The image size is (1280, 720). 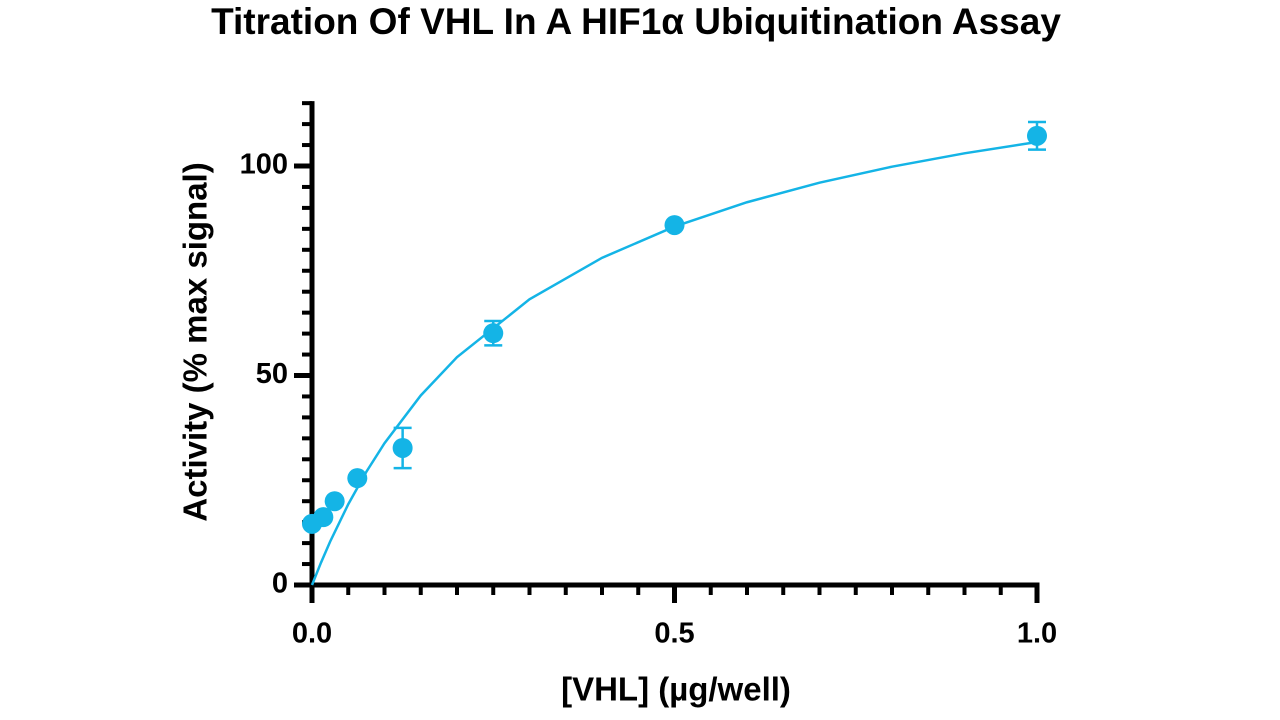 I want to click on y-tick-label: 0, so click(x=280, y=584).